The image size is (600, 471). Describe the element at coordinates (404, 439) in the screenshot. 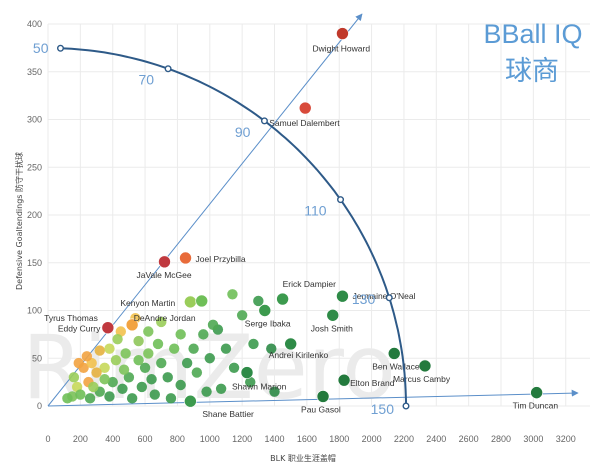

I see `x-tick-label: 2200` at that location.